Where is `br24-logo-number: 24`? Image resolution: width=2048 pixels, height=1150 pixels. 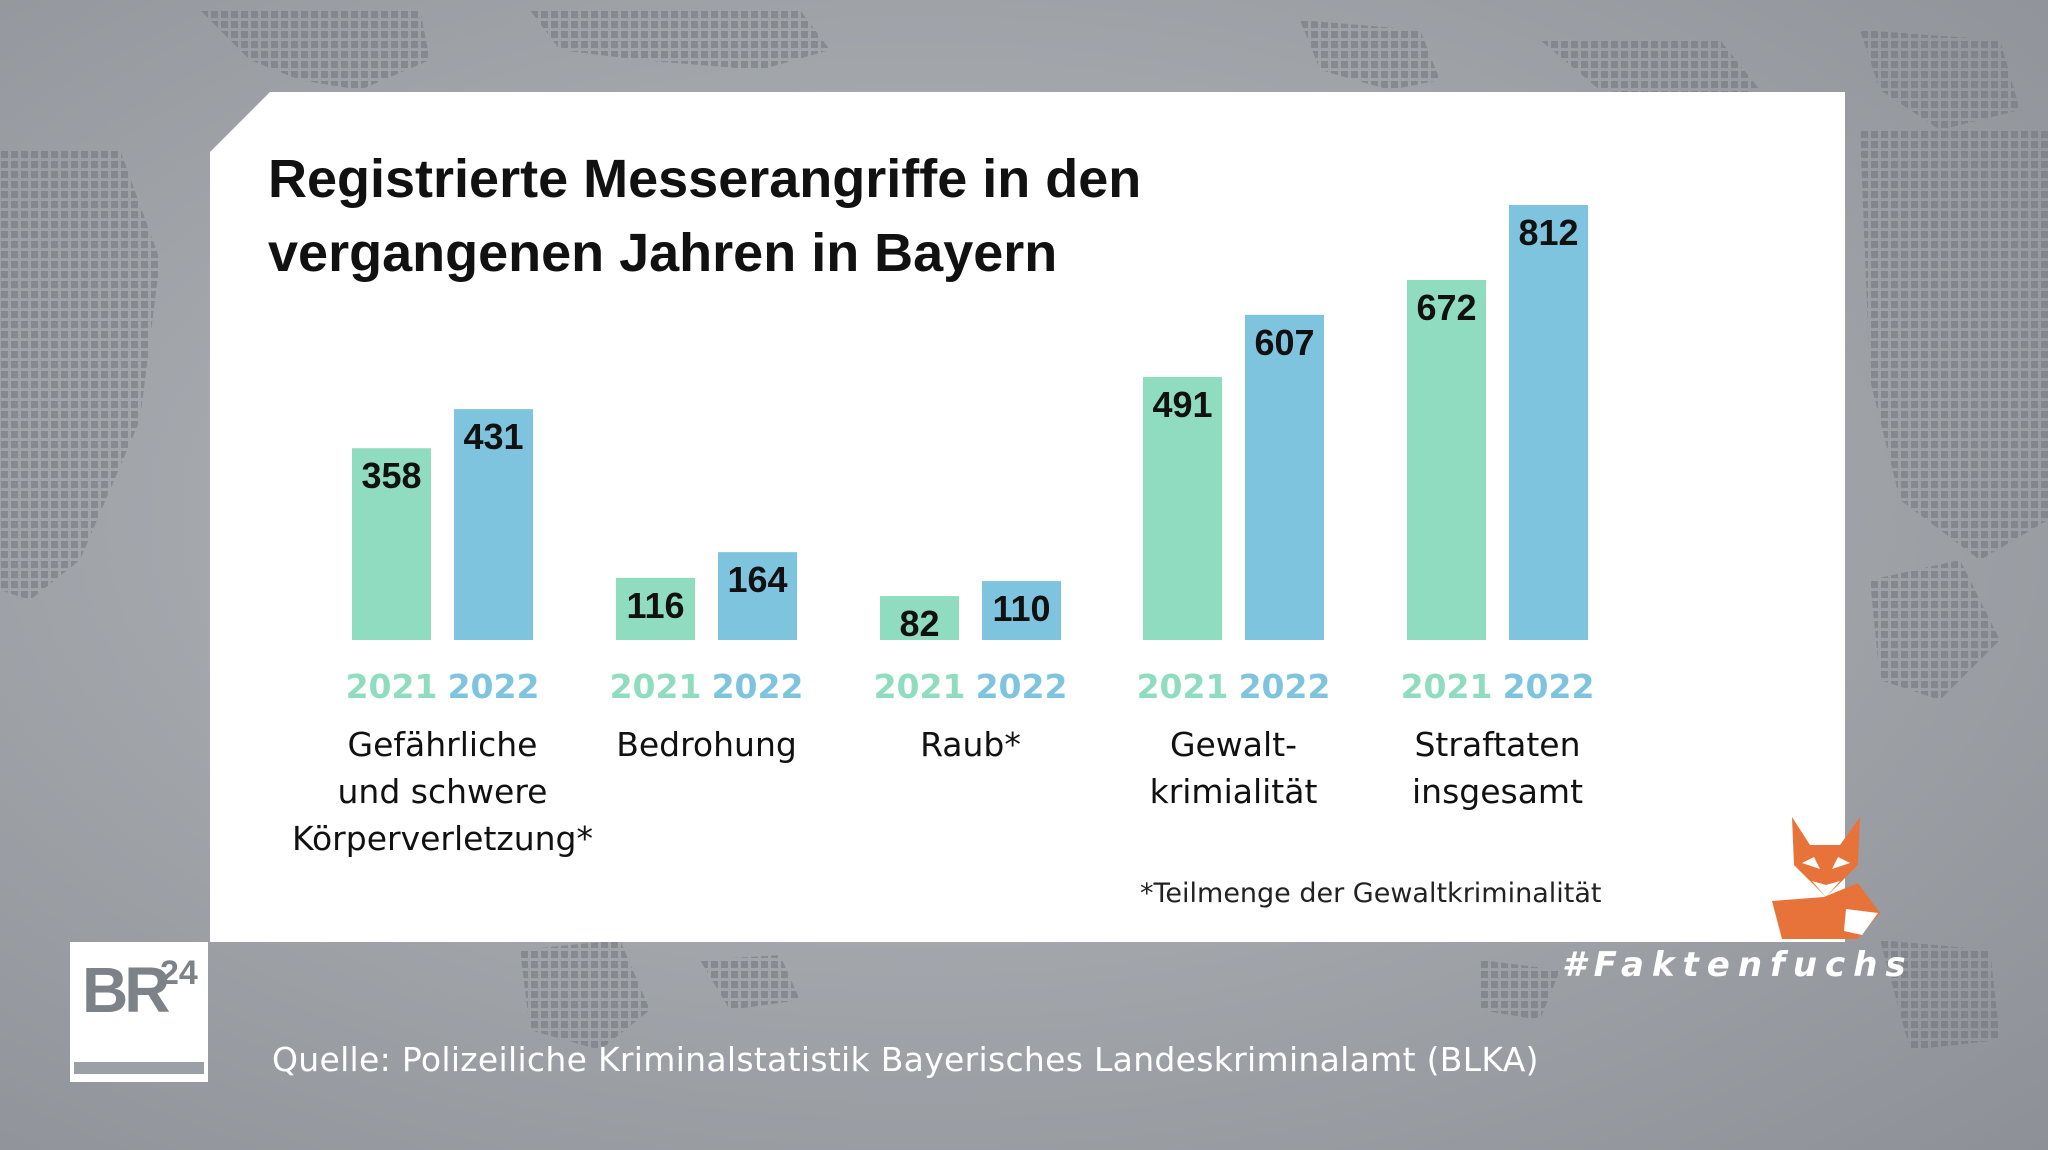
br24-logo-number: 24 is located at coordinates (179, 973).